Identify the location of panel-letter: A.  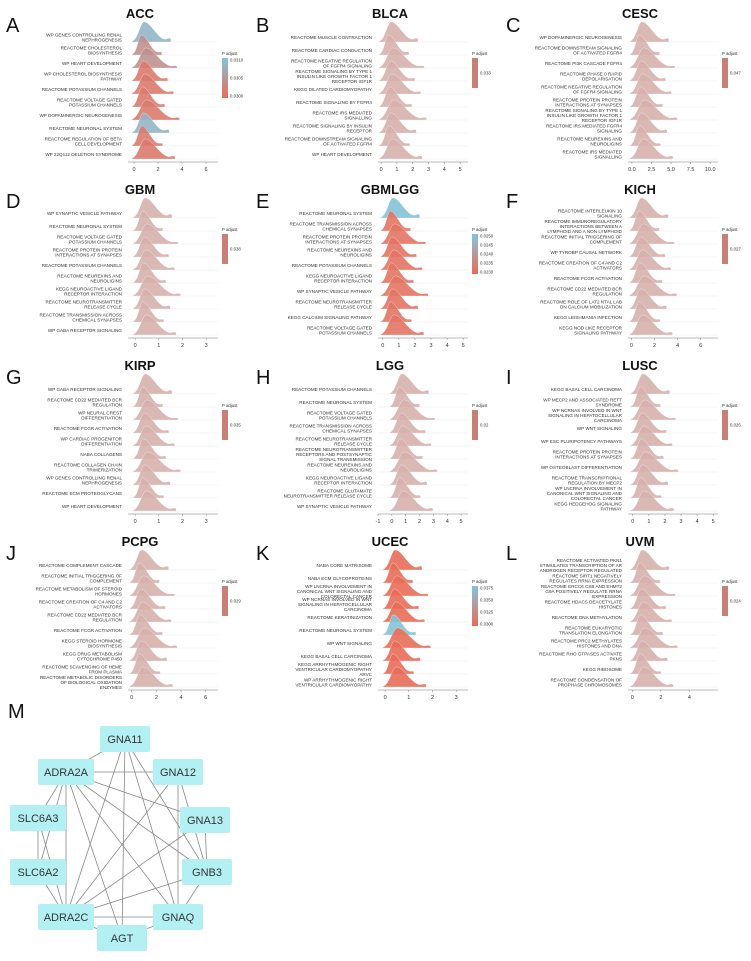
(13, 26).